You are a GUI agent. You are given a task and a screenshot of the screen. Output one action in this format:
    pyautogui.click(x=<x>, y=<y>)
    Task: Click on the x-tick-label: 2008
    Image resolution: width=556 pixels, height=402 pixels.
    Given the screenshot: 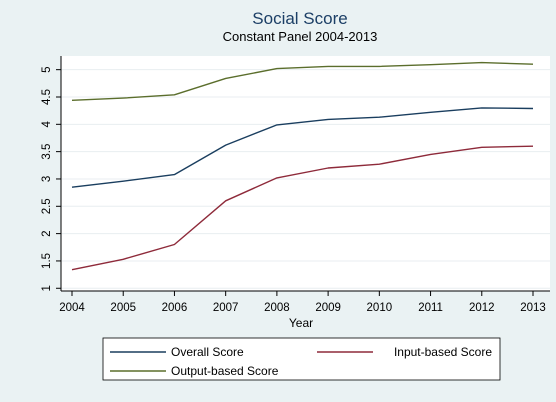 What is the action you would take?
    pyautogui.click(x=277, y=308)
    